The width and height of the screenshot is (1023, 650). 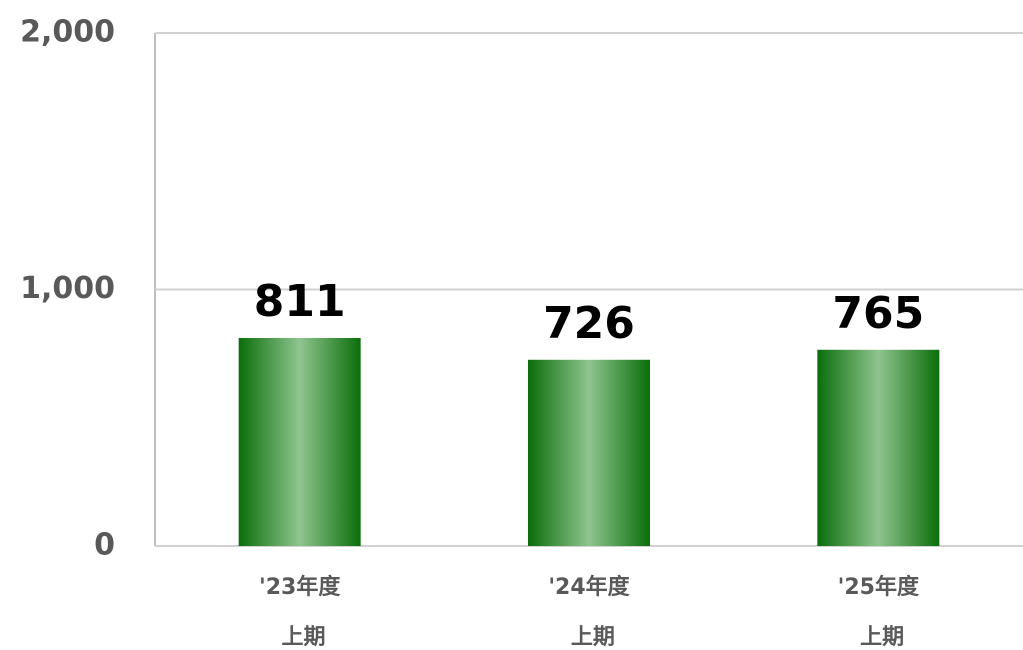 What do you see at coordinates (300, 301) in the screenshot?
I see `value-label: 811` at bounding box center [300, 301].